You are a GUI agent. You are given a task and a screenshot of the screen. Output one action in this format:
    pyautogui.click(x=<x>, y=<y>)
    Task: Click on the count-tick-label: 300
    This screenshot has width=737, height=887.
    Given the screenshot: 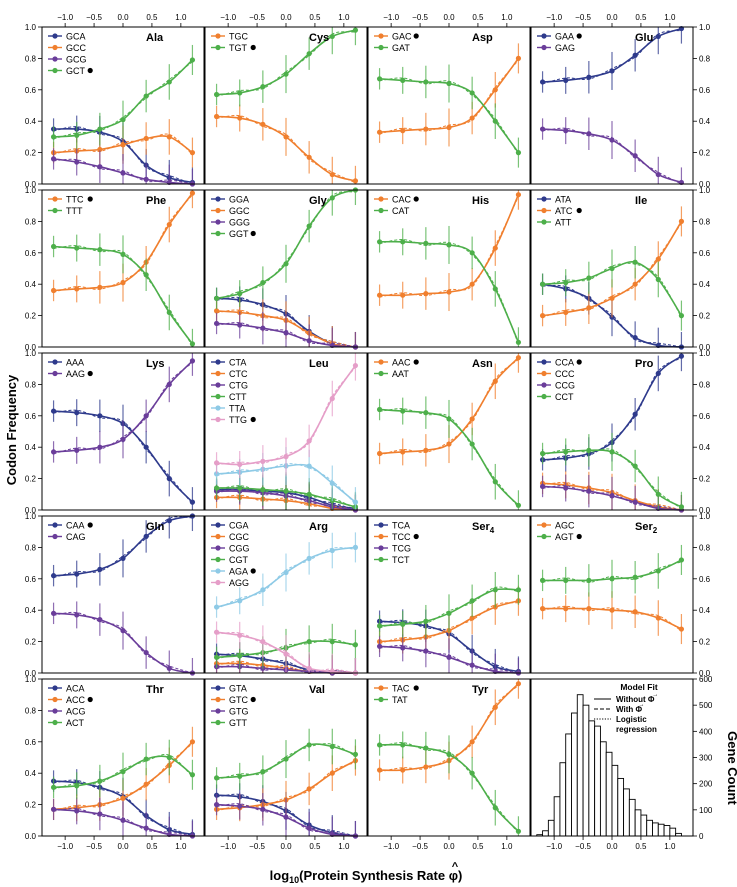 What is the action you would take?
    pyautogui.click(x=706, y=758)
    